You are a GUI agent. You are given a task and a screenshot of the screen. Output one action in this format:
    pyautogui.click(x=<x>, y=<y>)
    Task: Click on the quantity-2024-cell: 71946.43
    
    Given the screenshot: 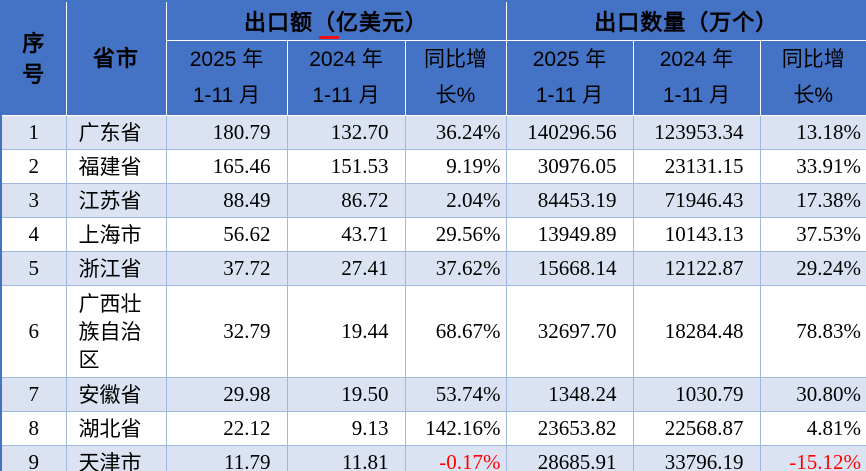 What is the action you would take?
    pyautogui.click(x=696, y=200)
    